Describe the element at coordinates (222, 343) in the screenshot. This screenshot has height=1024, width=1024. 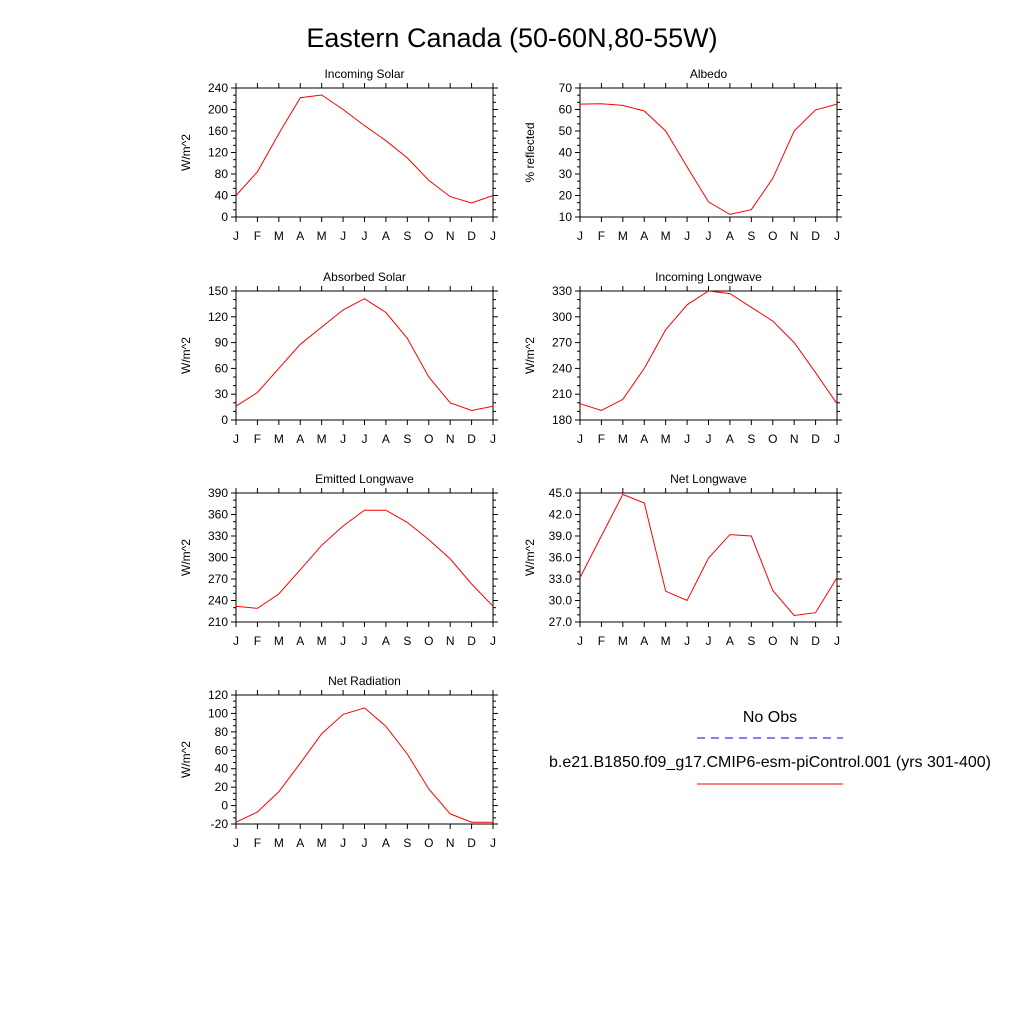
I see `y-tick-label: 90` at that location.